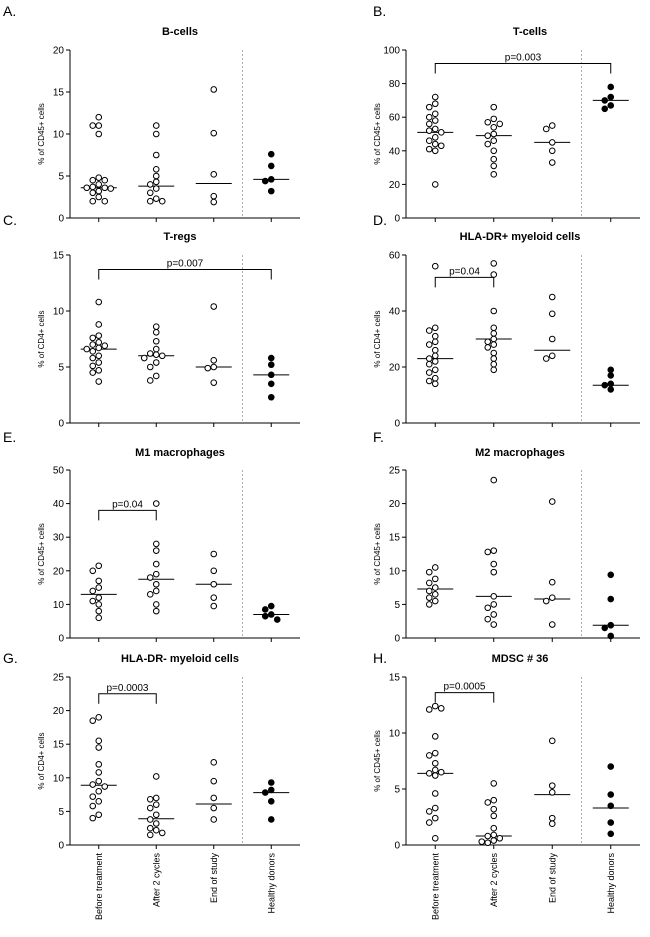 The image size is (650, 937). Describe the element at coordinates (59, 471) in the screenshot. I see `panel-5-y-tick-label: 50` at that location.